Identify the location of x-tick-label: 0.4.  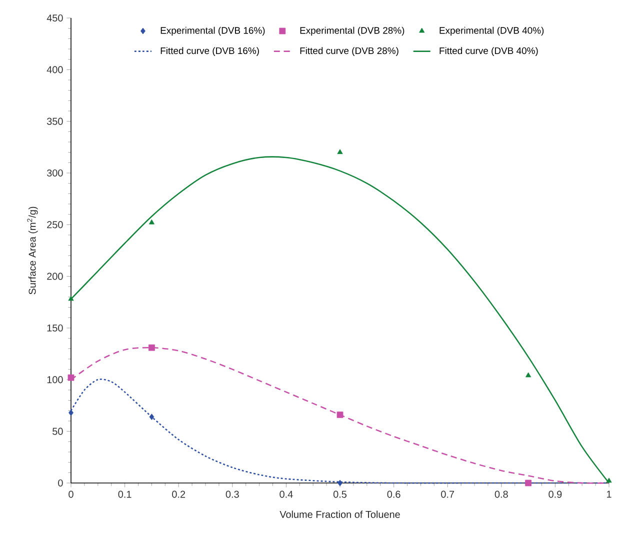
(286, 494).